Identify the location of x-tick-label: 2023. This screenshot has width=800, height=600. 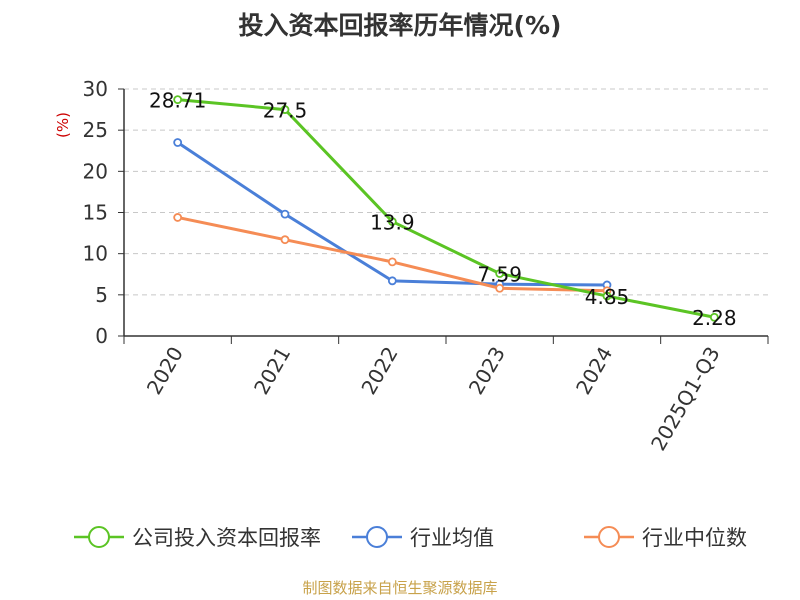
(487, 371).